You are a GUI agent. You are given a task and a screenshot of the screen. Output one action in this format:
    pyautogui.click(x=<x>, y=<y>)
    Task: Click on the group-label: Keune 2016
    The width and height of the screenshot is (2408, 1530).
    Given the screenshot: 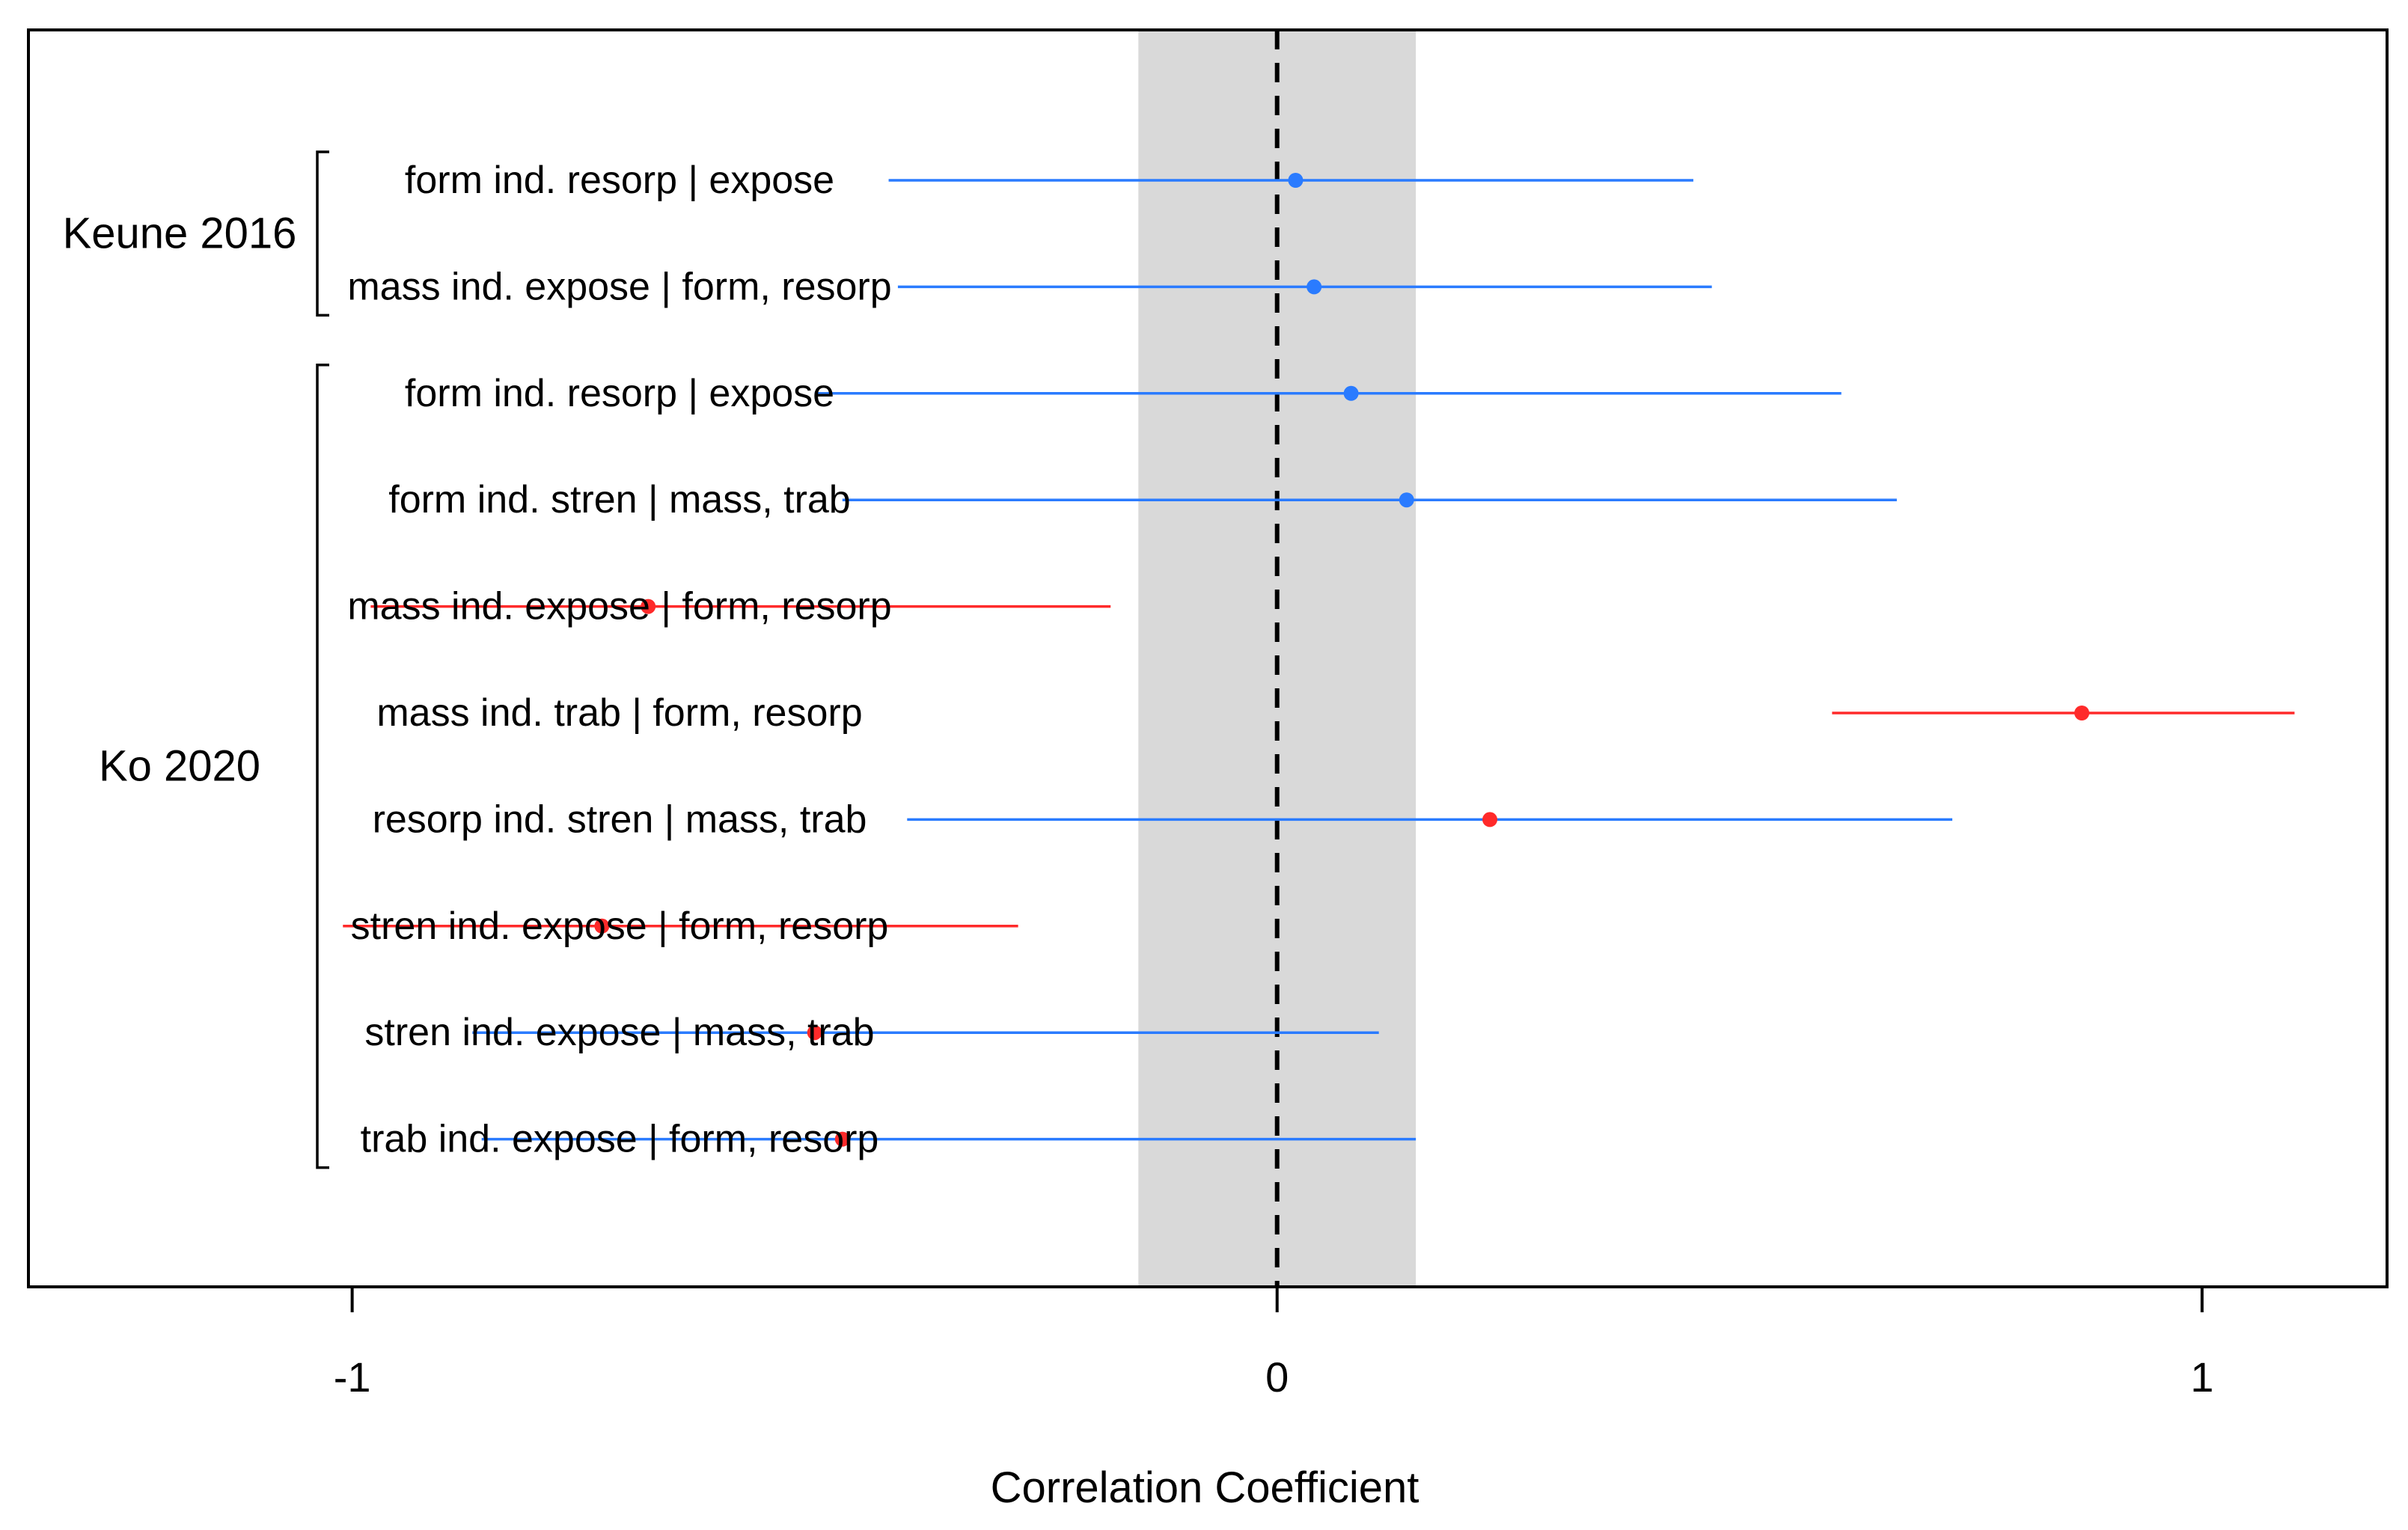 What is the action you would take?
    pyautogui.click(x=180, y=233)
    